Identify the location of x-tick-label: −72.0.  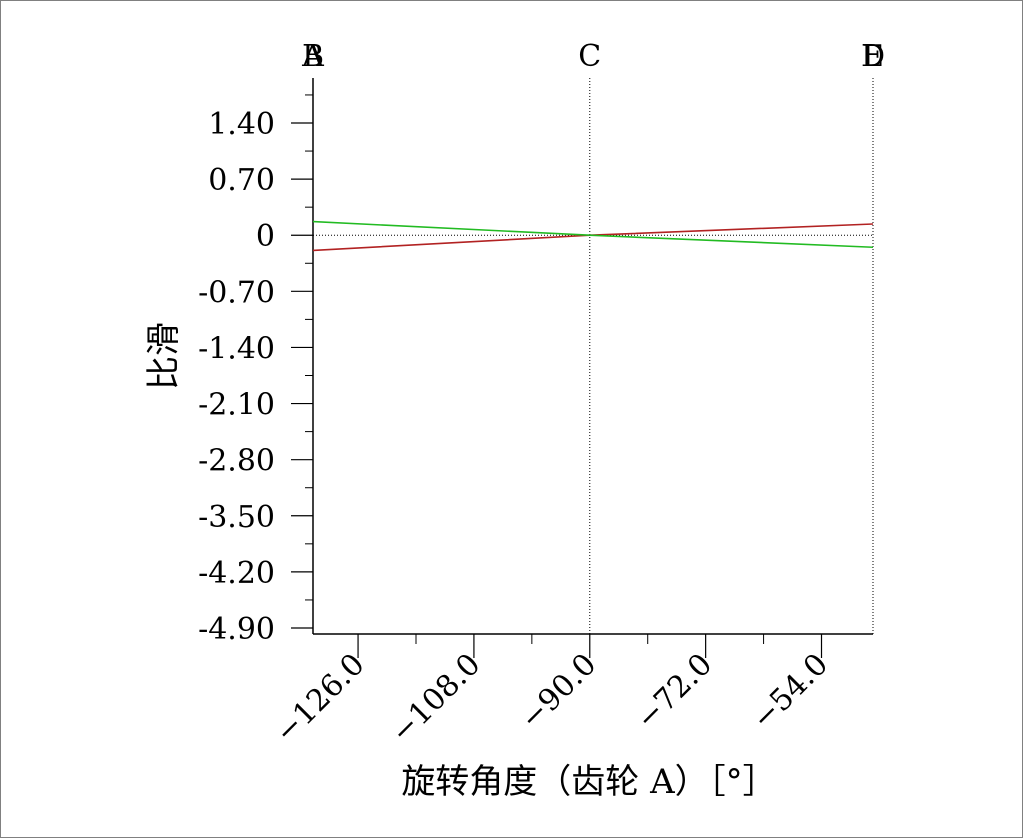
(675, 692).